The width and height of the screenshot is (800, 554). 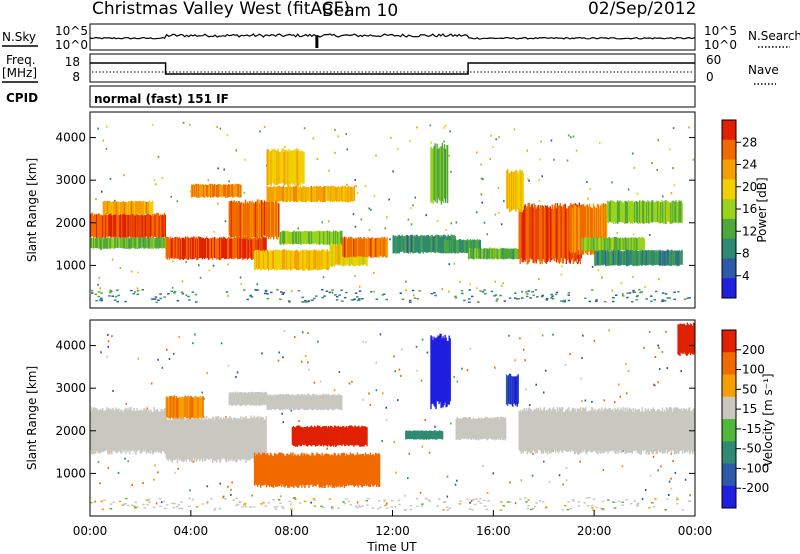 I want to click on freq-tick-top: 18, so click(x=72, y=62).